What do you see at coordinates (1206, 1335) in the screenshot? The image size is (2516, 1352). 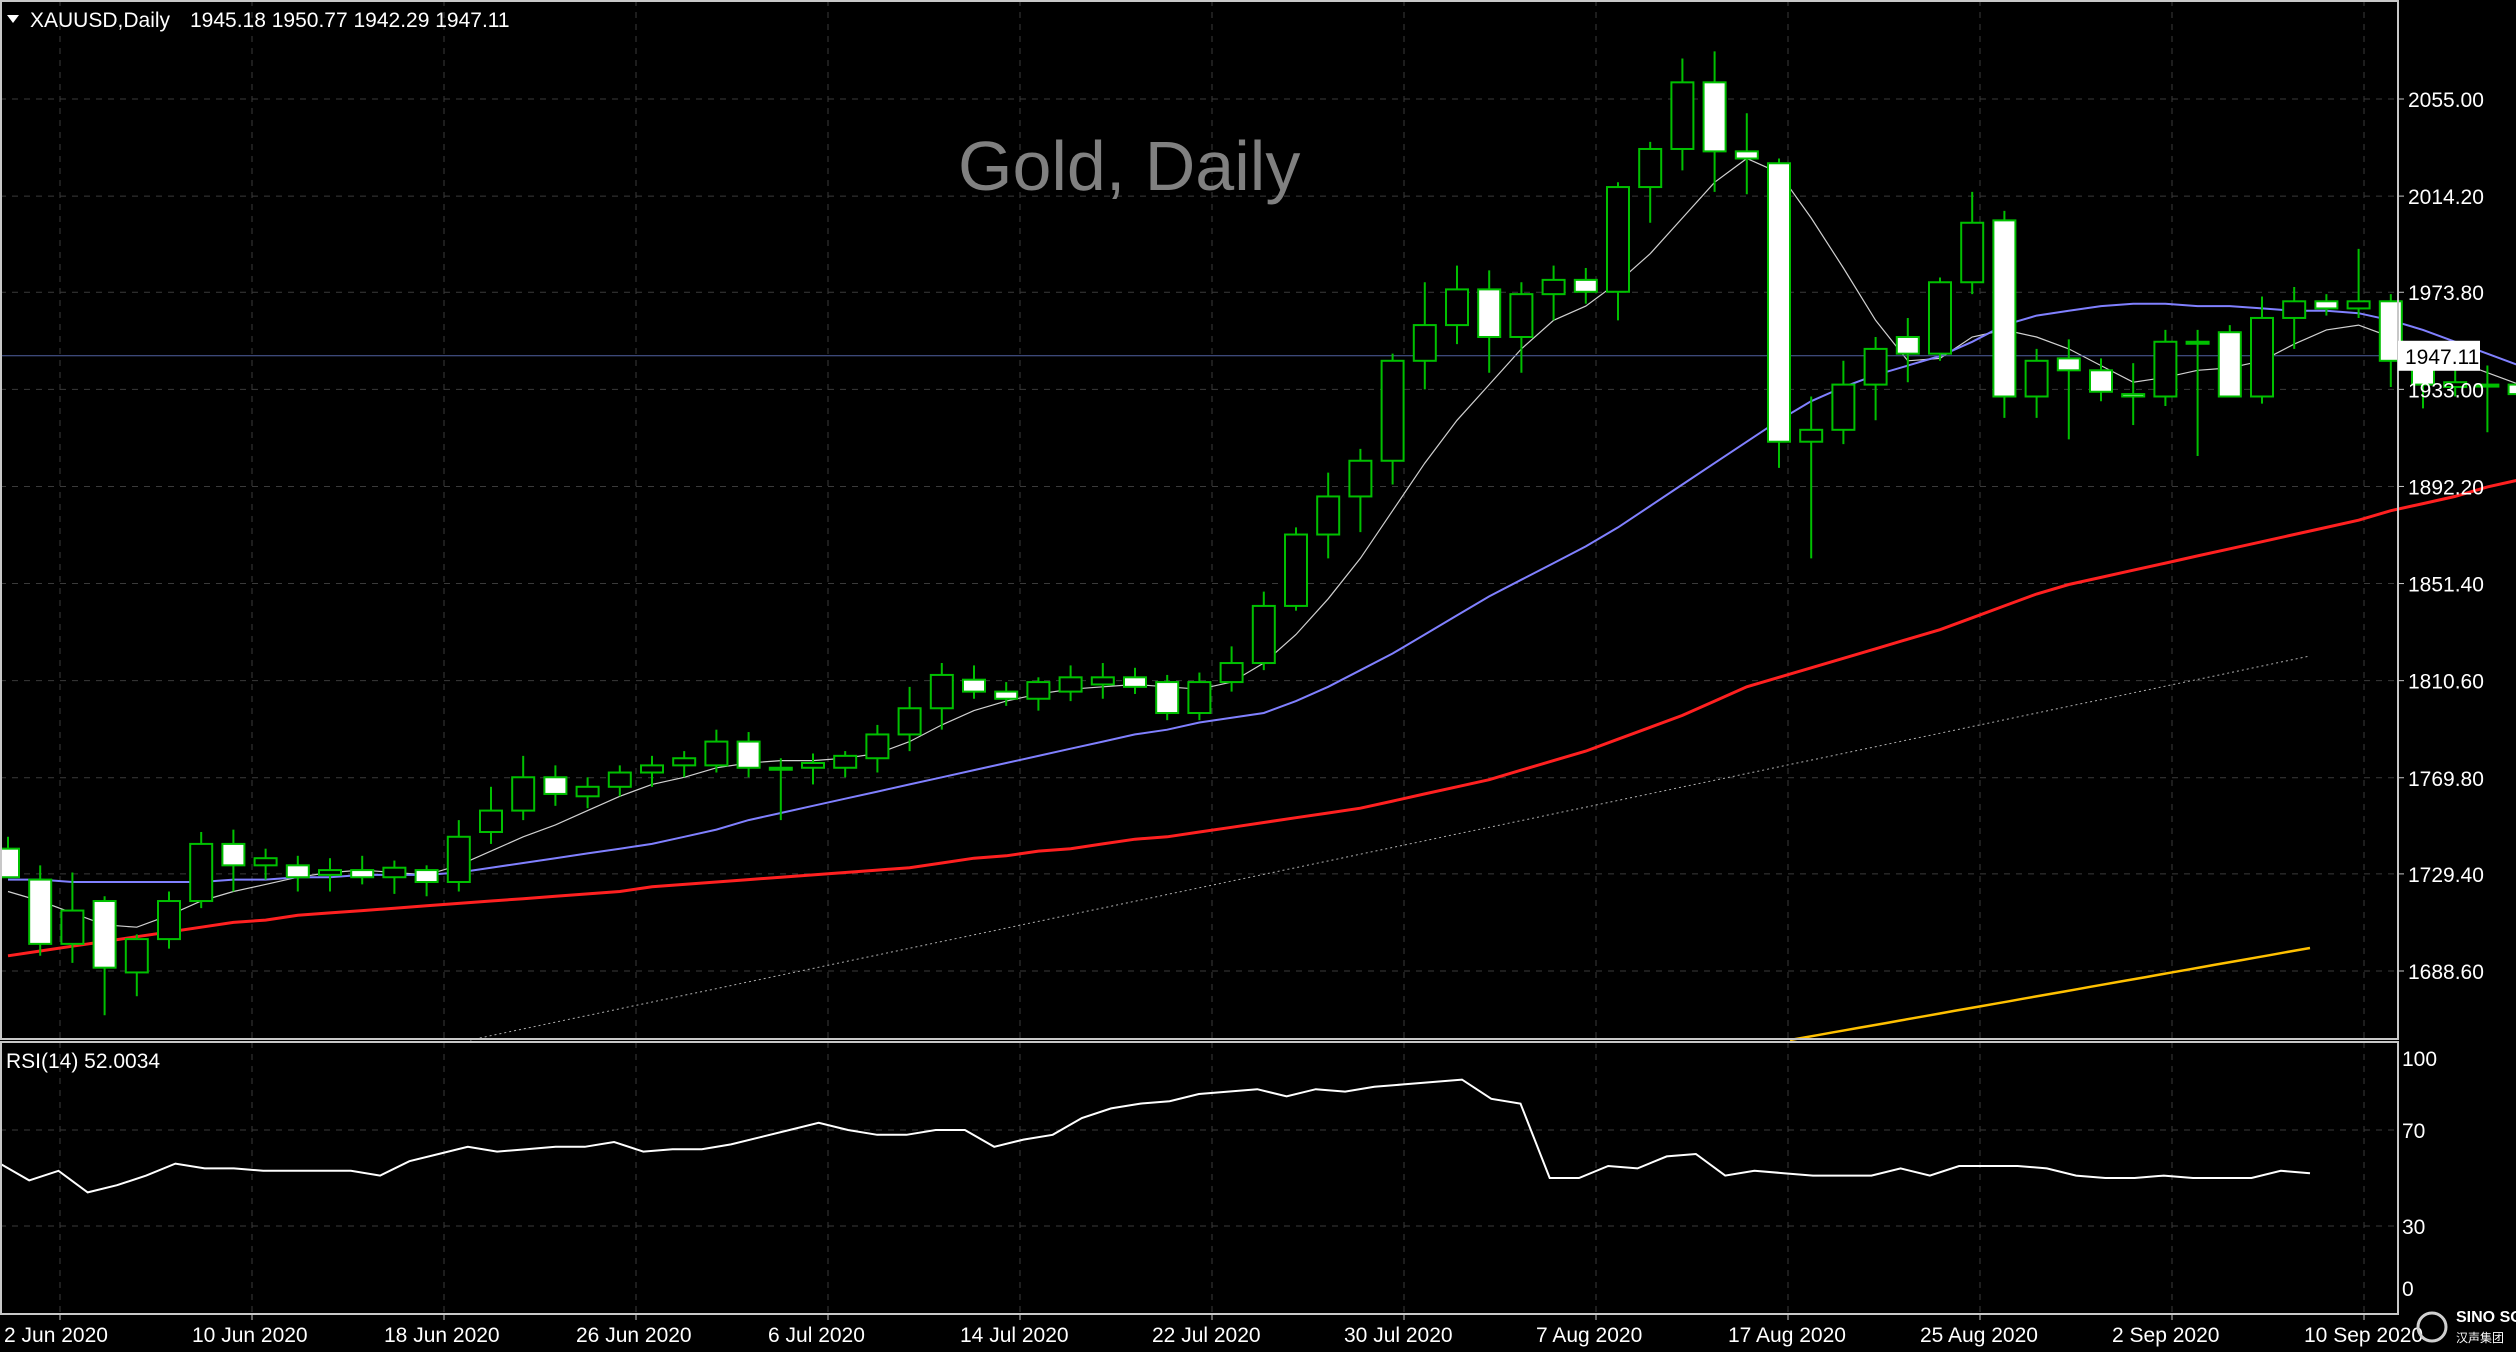 I see `time-tick-label: 22 Jul 2020` at bounding box center [1206, 1335].